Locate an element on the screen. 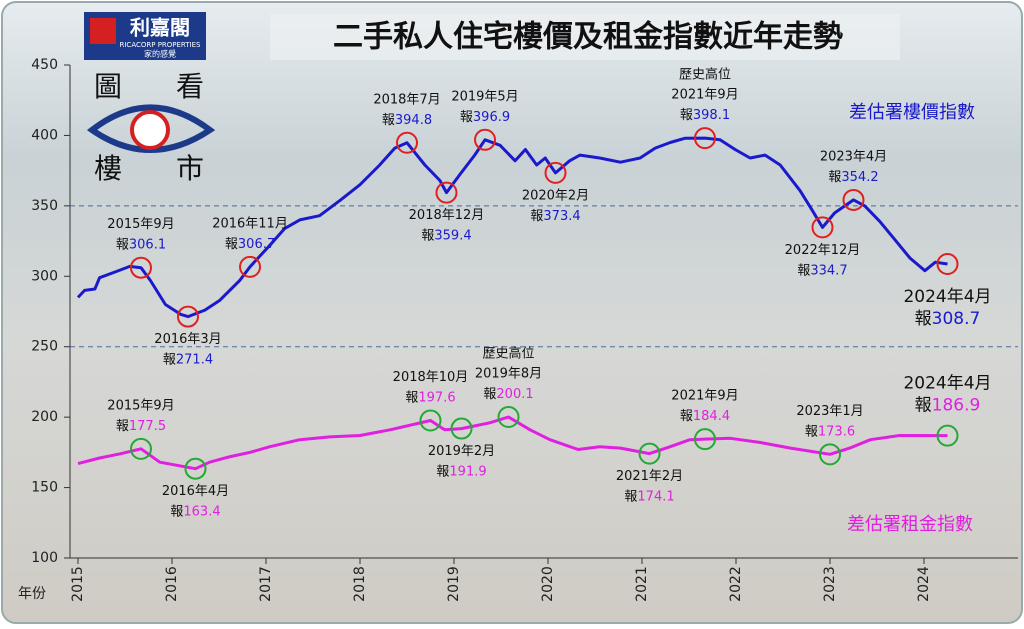  annotation-number: 177.5 is located at coordinates (147, 425).